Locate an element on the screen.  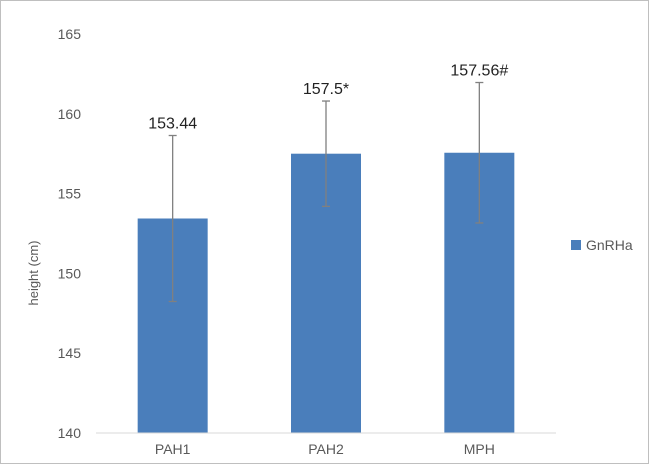
legend-label-gnrha: GnRHa is located at coordinates (609, 245).